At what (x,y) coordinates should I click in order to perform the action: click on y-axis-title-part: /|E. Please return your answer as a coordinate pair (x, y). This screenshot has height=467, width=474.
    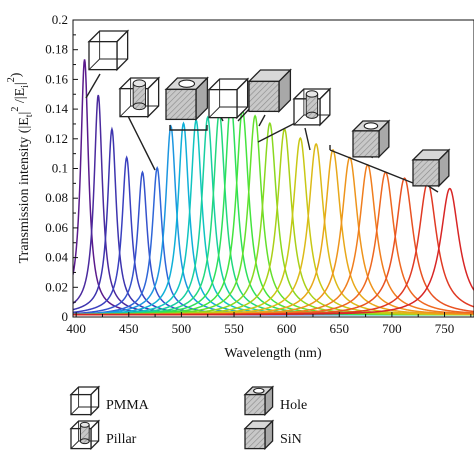
    Looking at the image, I should click on (20, 97).